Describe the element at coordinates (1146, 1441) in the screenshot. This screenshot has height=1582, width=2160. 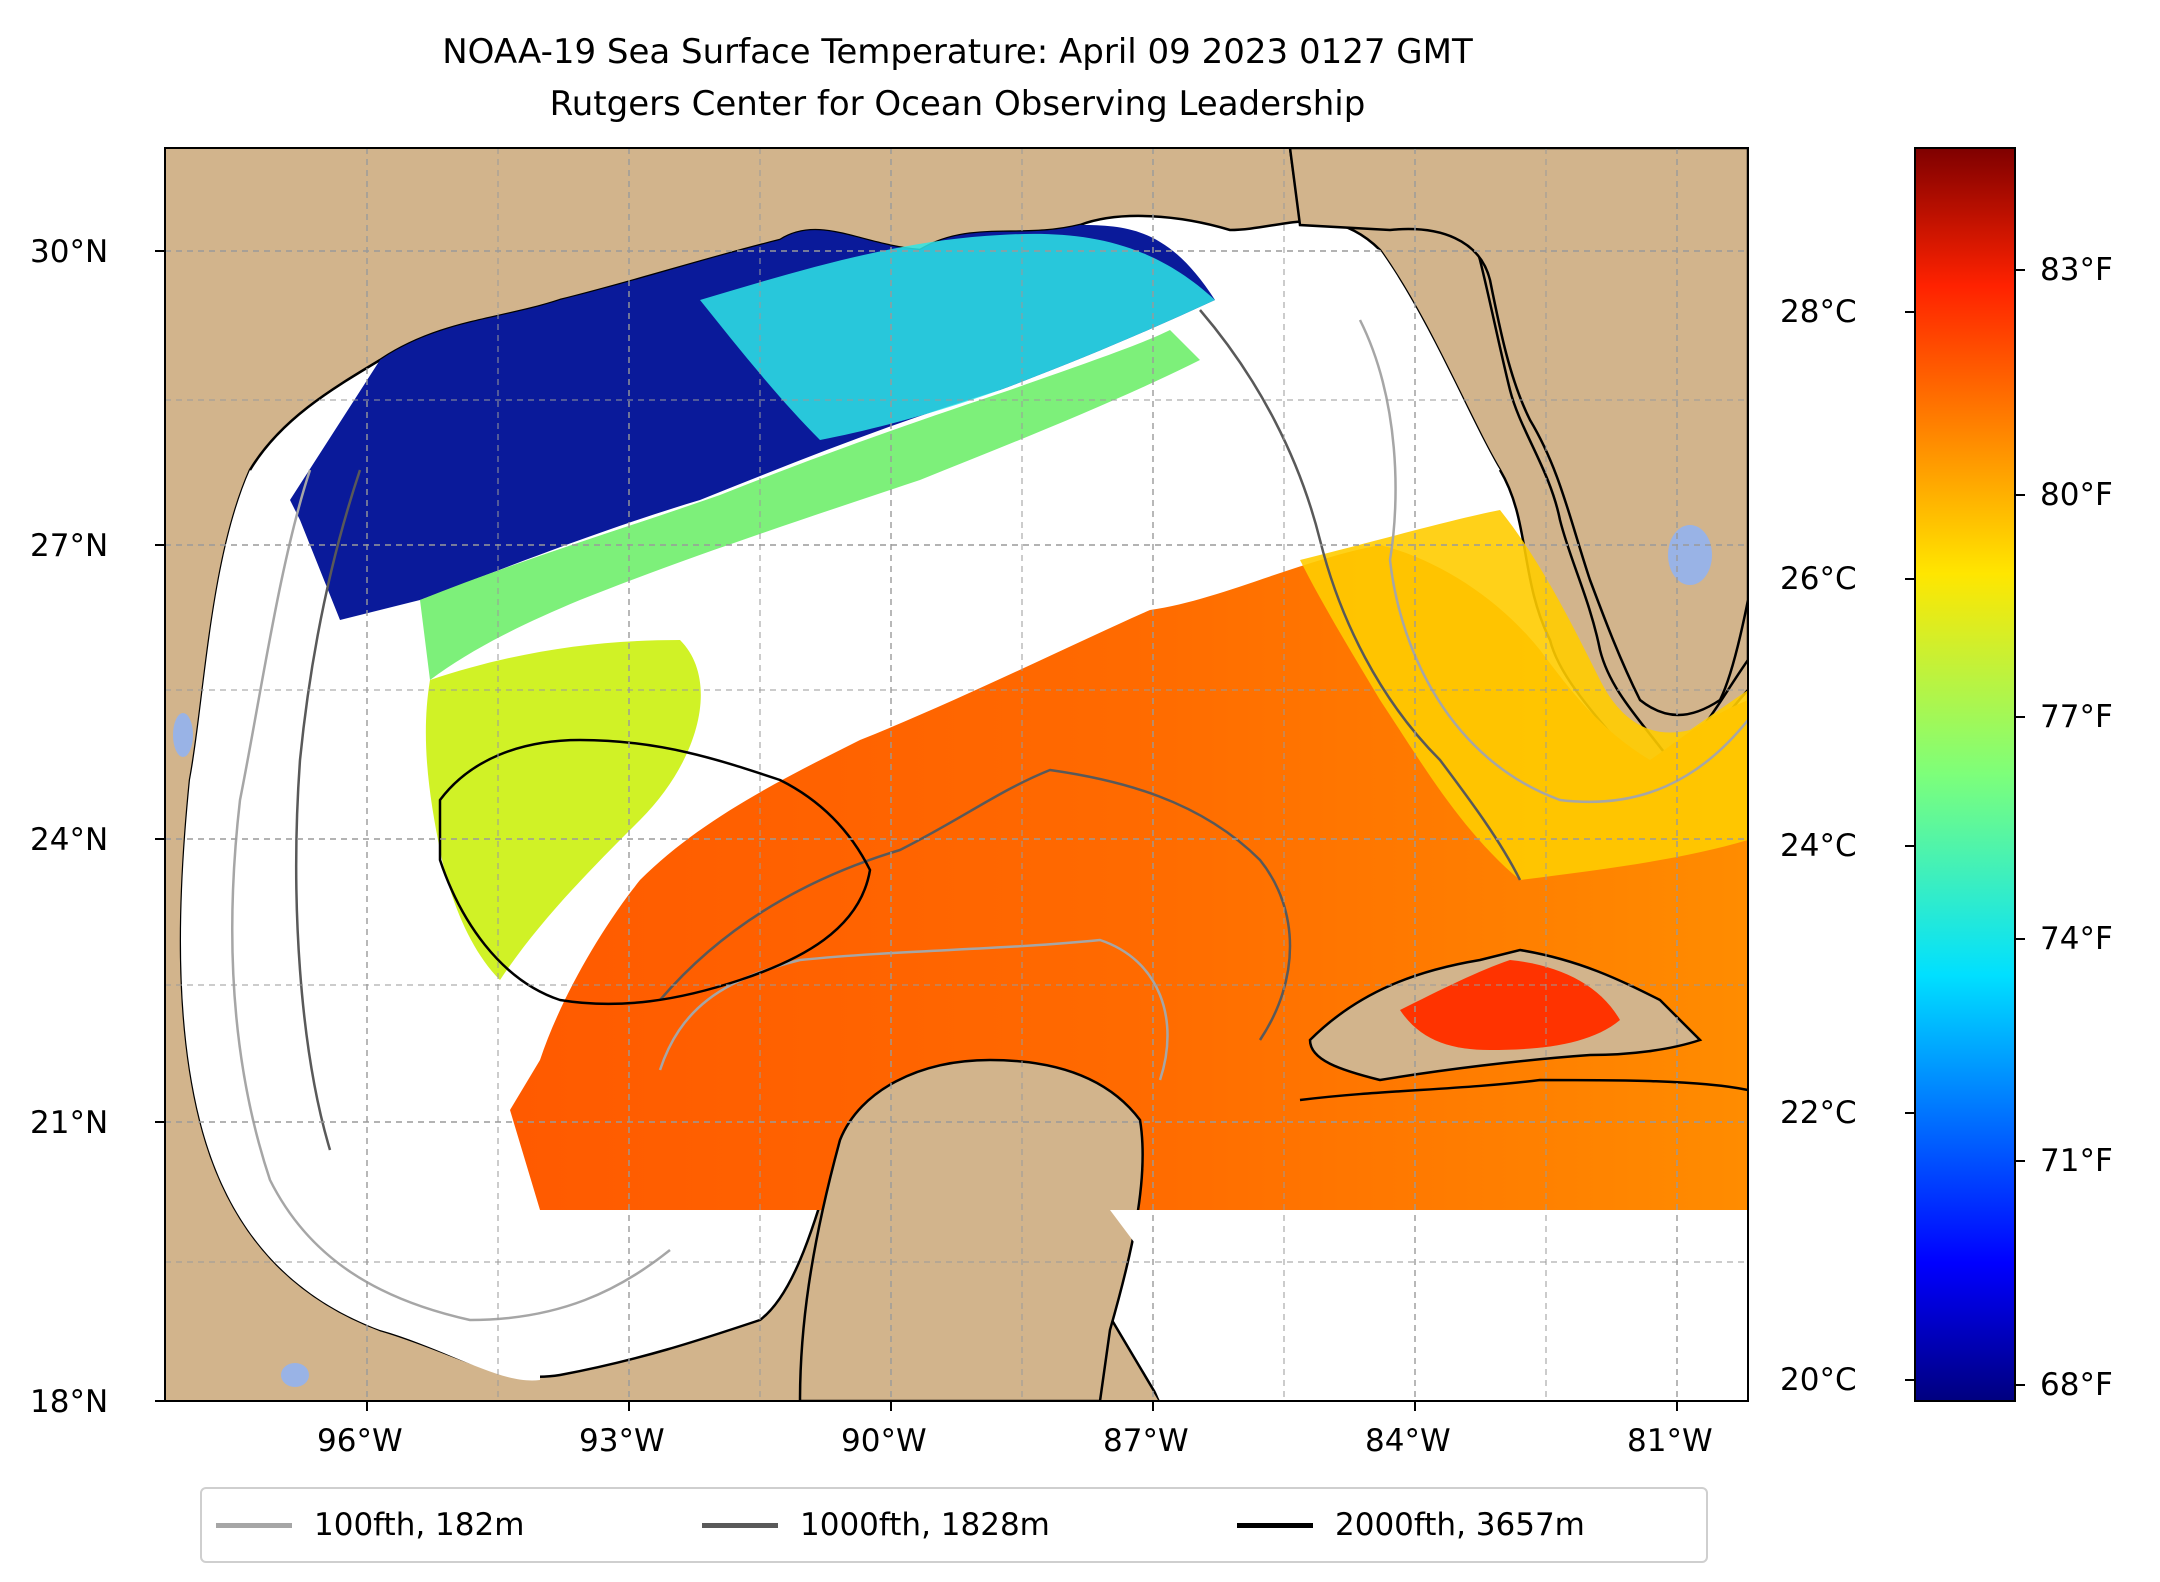
I see `lon-tick-label: 87°W` at that location.